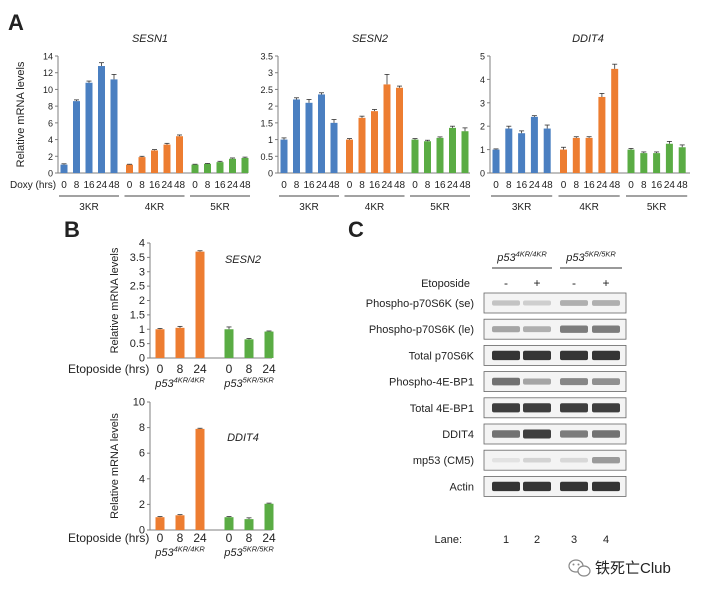  I want to click on blot-row-label: mp53 (CM5), so click(443, 461).